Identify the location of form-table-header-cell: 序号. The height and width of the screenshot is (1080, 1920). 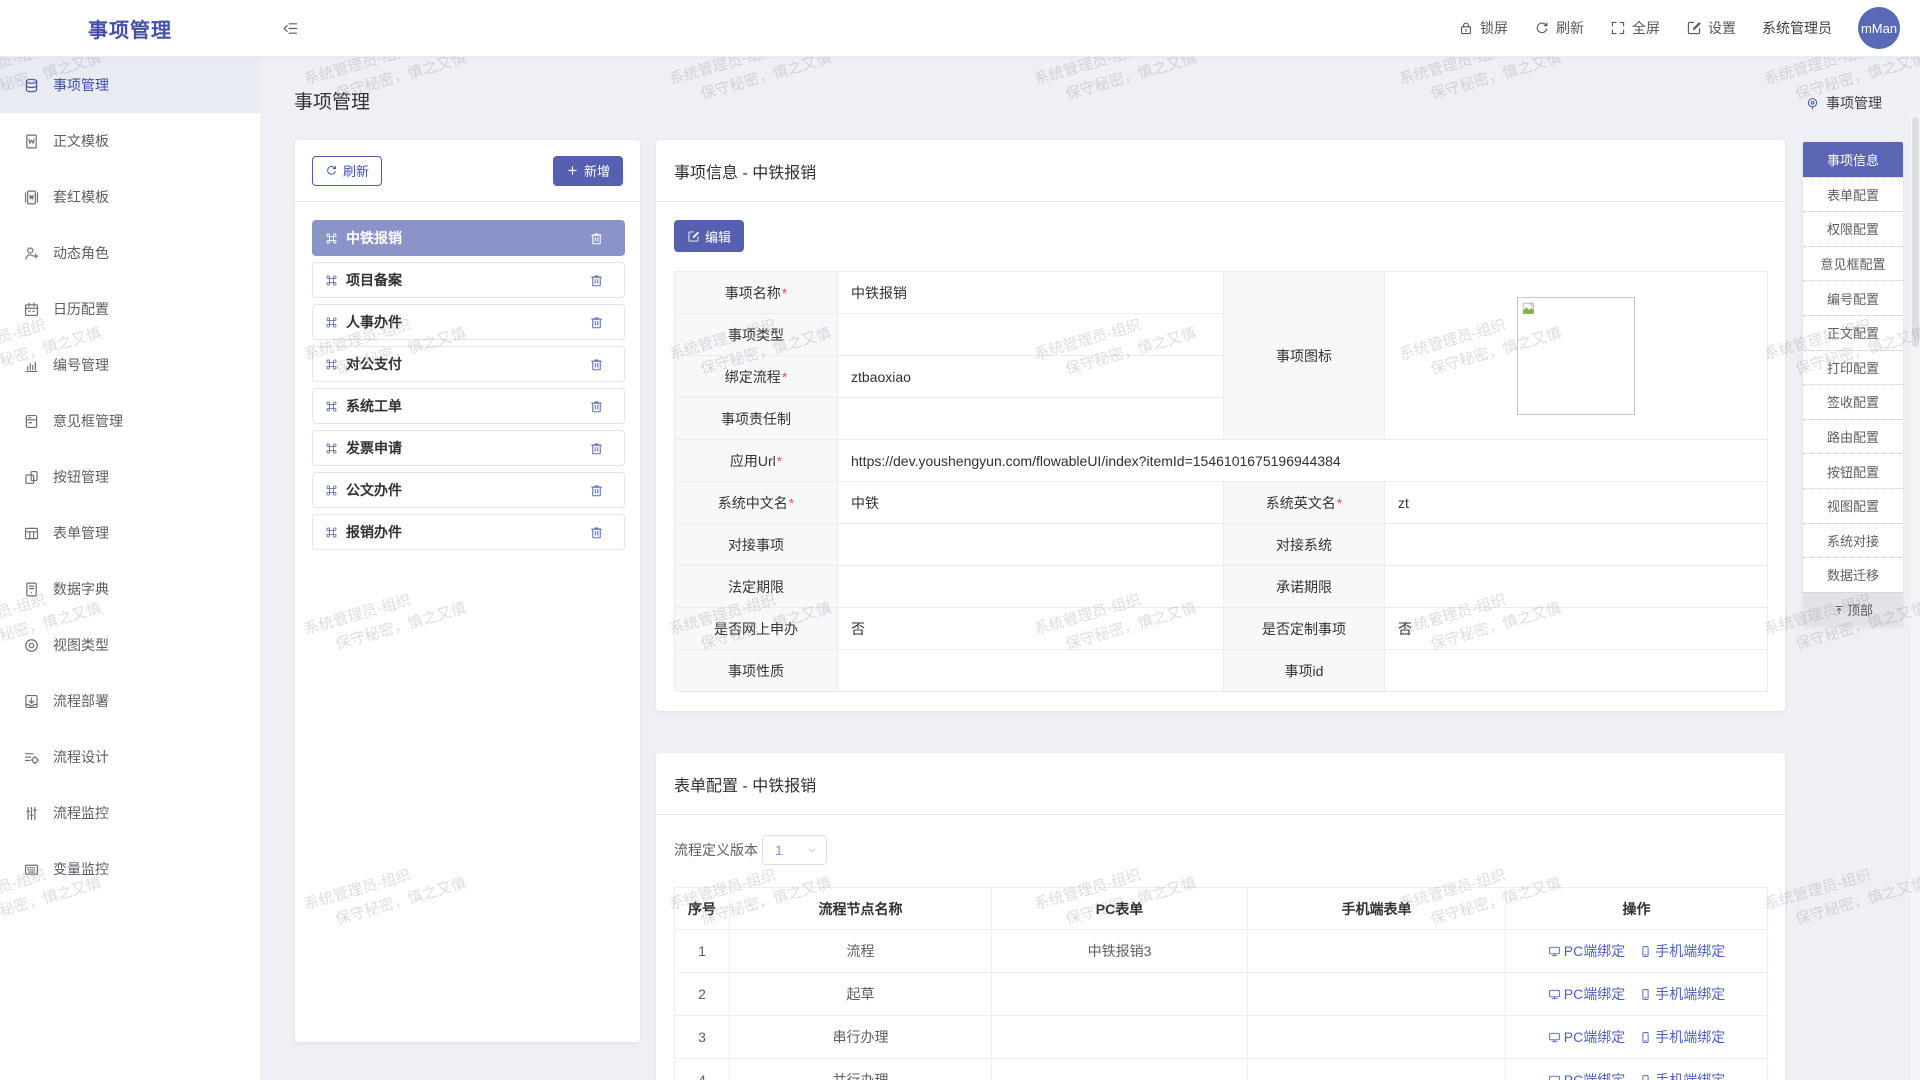
(702, 908).